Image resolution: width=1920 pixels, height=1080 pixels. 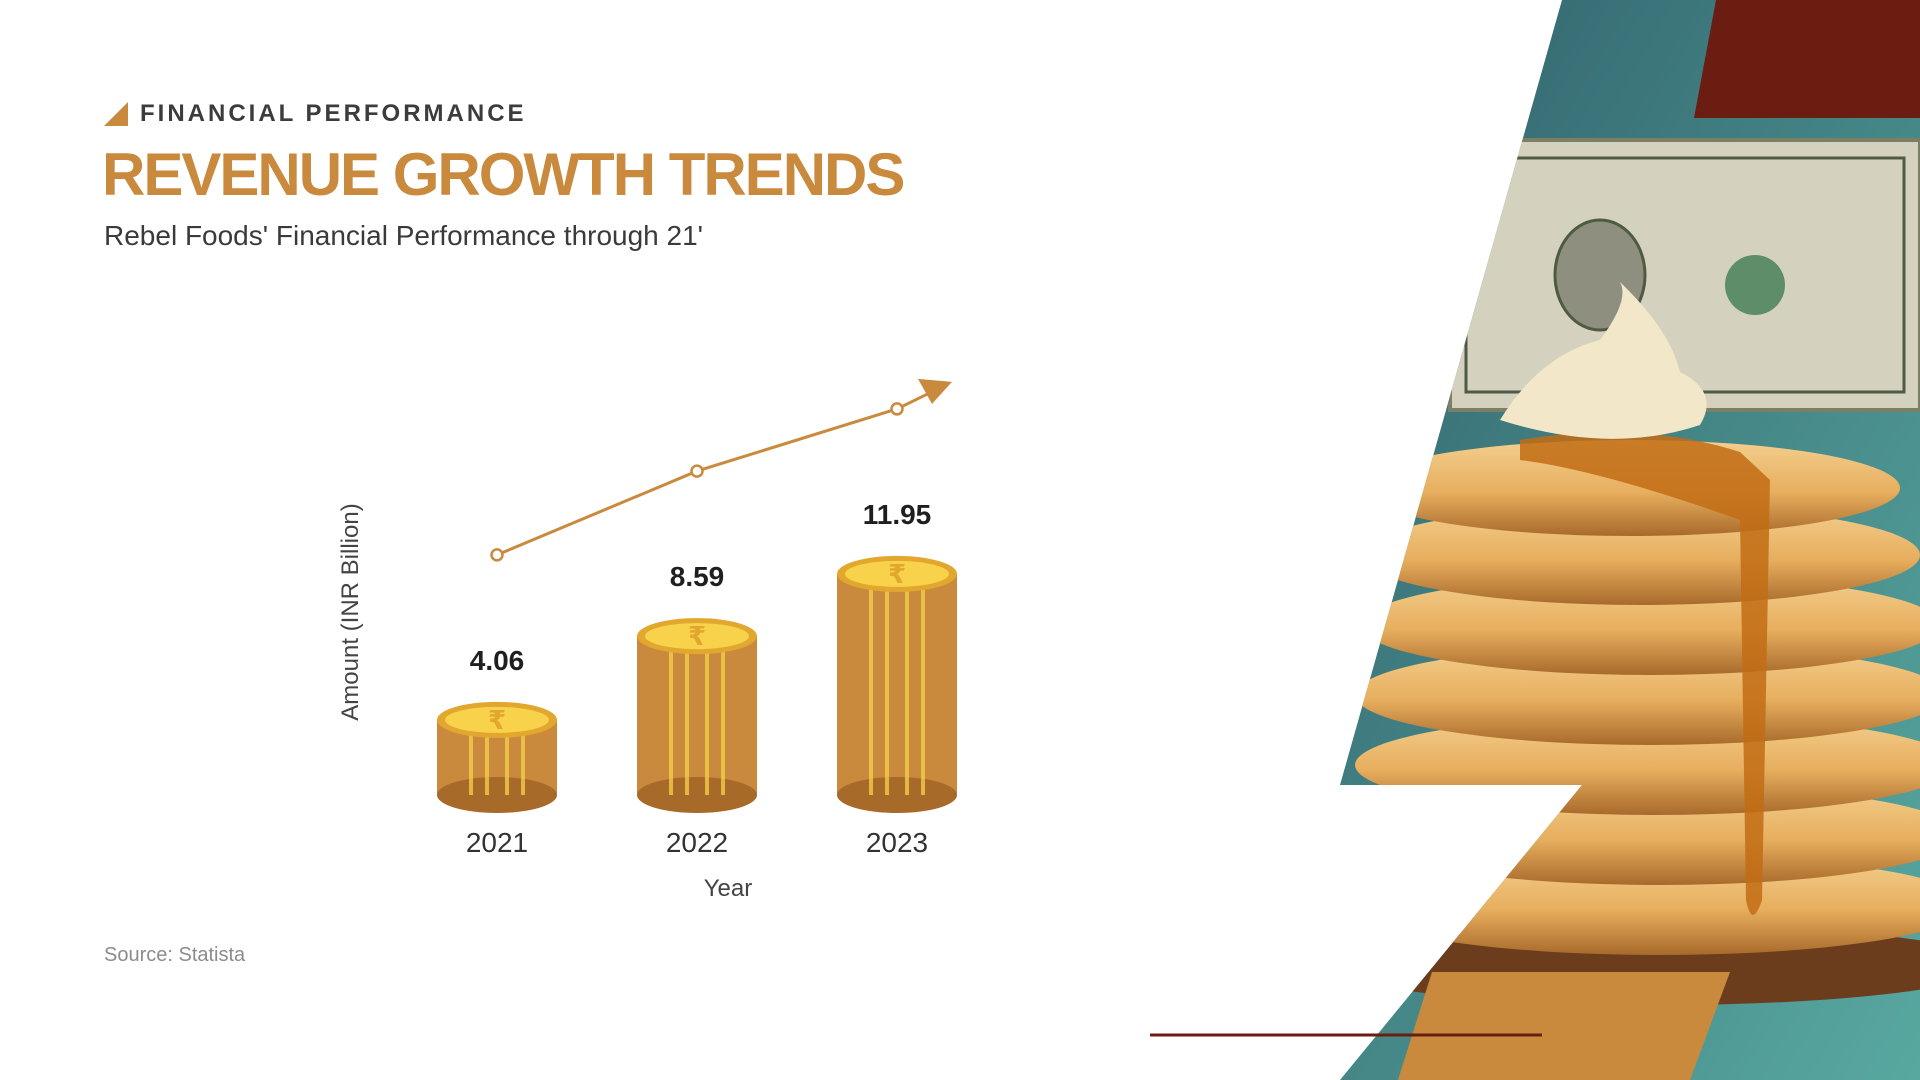 I want to click on coin-stack-bar: ₹4.06 2021, so click(x=497, y=751).